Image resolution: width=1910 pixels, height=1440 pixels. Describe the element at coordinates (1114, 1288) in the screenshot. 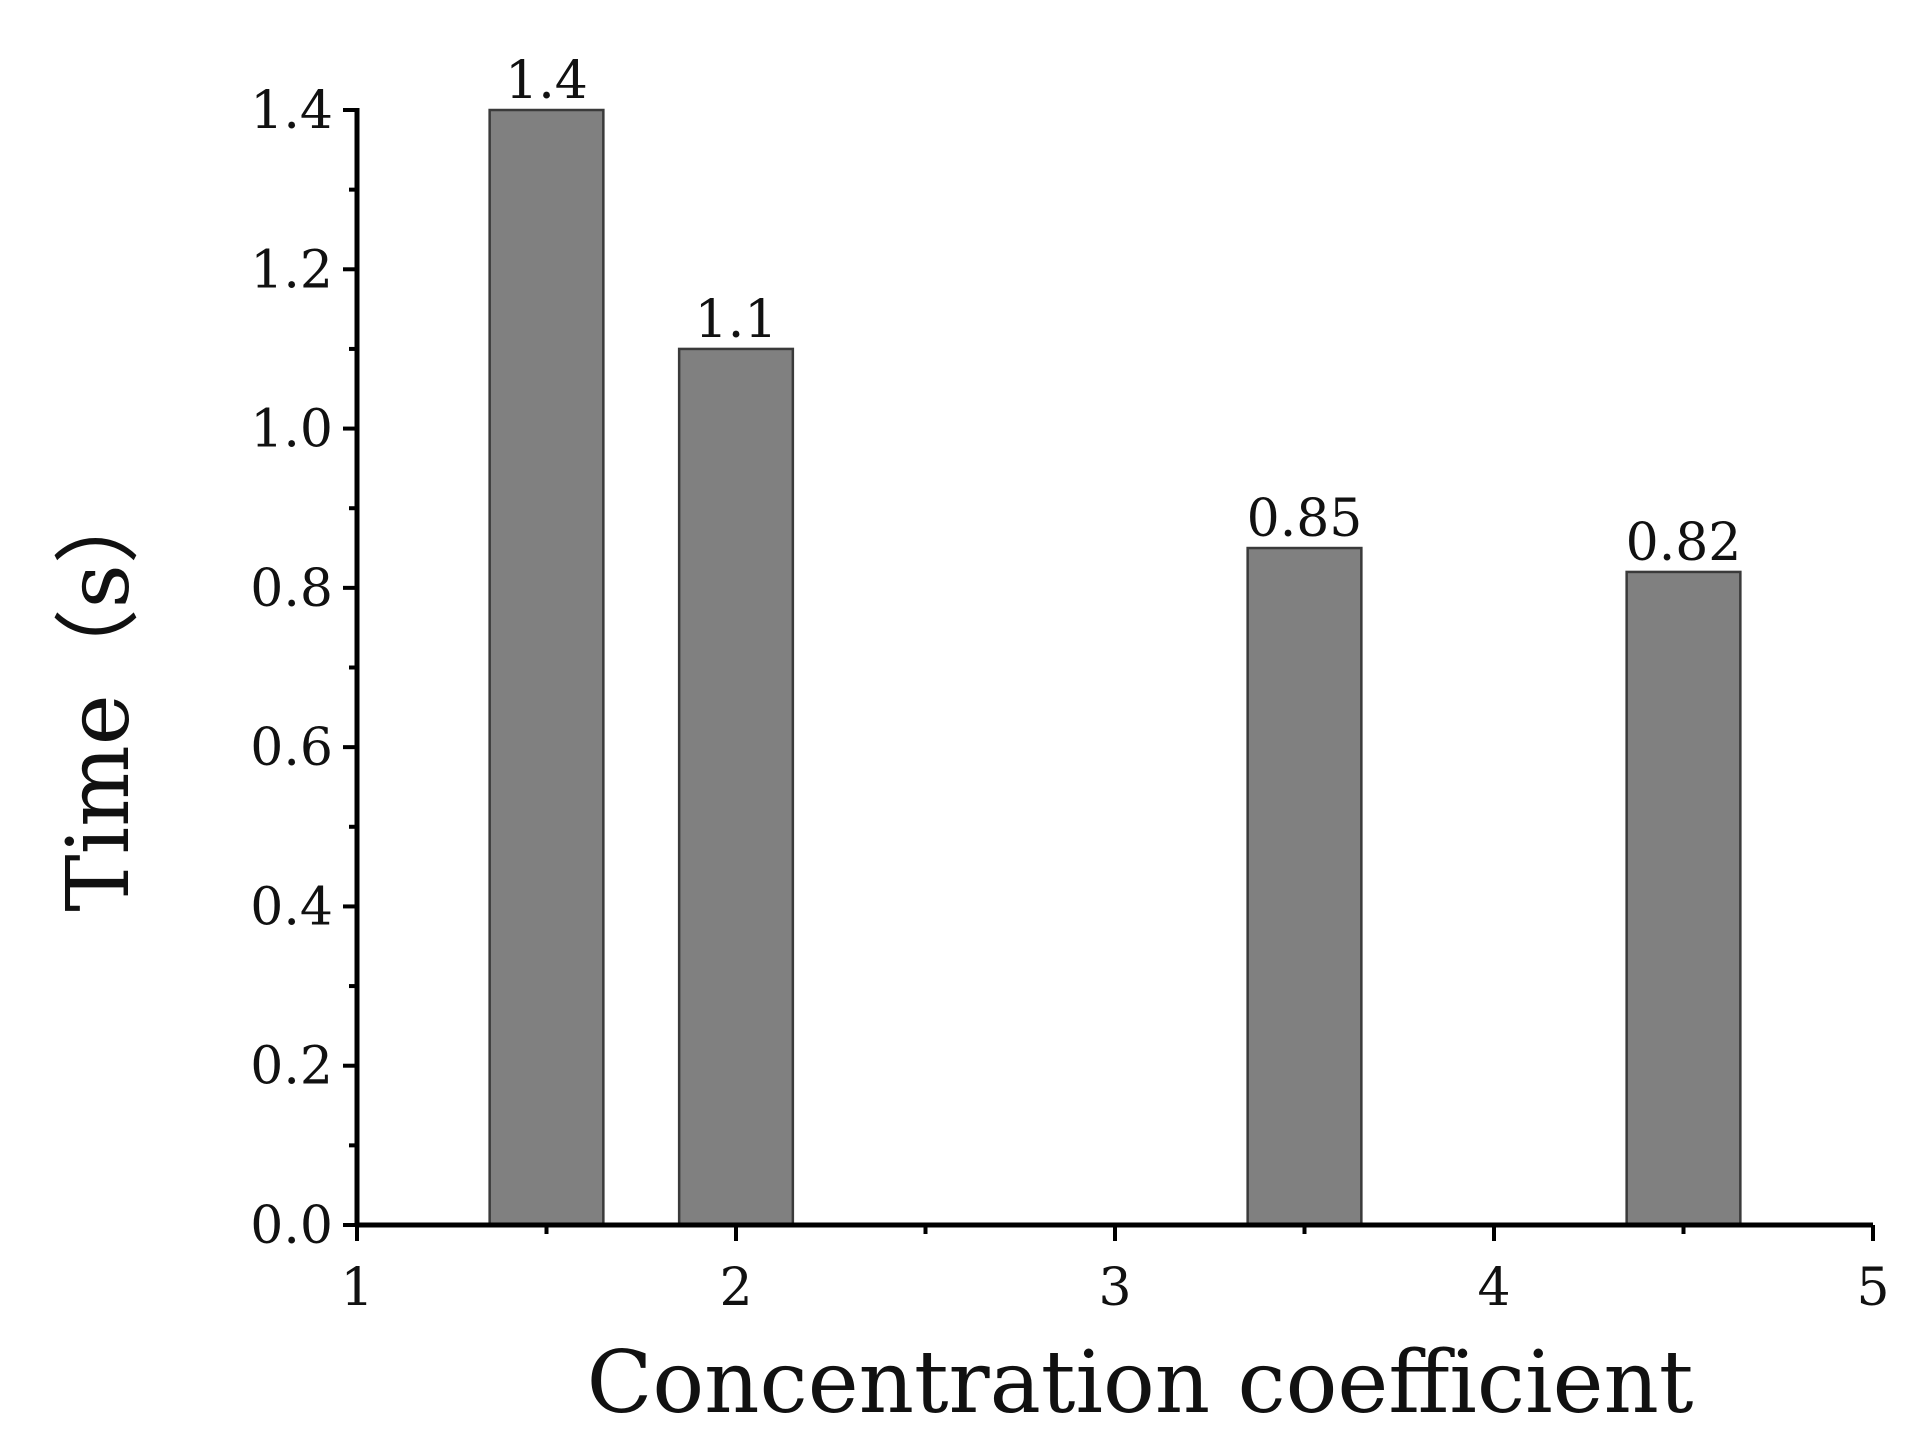

I see `x-tick-label: 3` at that location.